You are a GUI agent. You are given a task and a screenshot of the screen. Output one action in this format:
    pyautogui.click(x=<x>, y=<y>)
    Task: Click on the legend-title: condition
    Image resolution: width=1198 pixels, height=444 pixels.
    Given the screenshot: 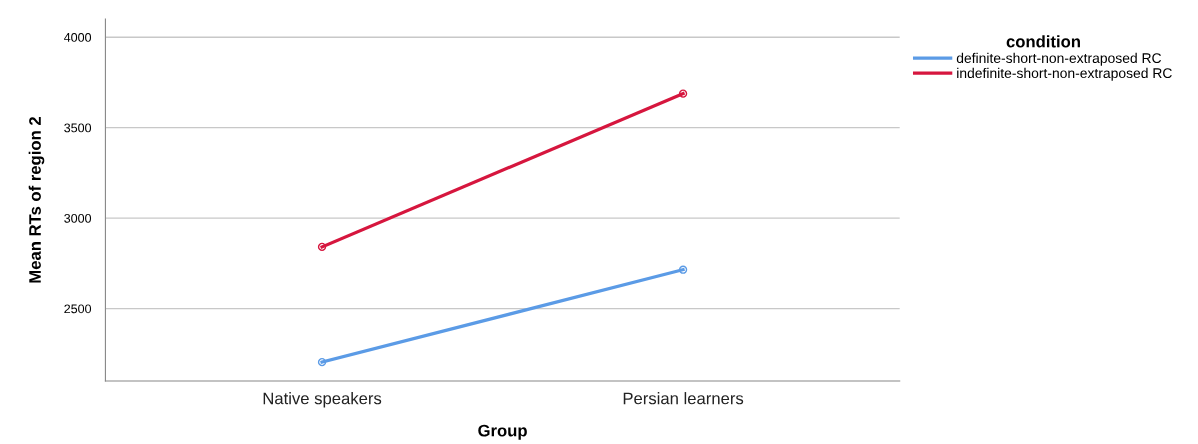 What is the action you would take?
    pyautogui.click(x=1043, y=41)
    